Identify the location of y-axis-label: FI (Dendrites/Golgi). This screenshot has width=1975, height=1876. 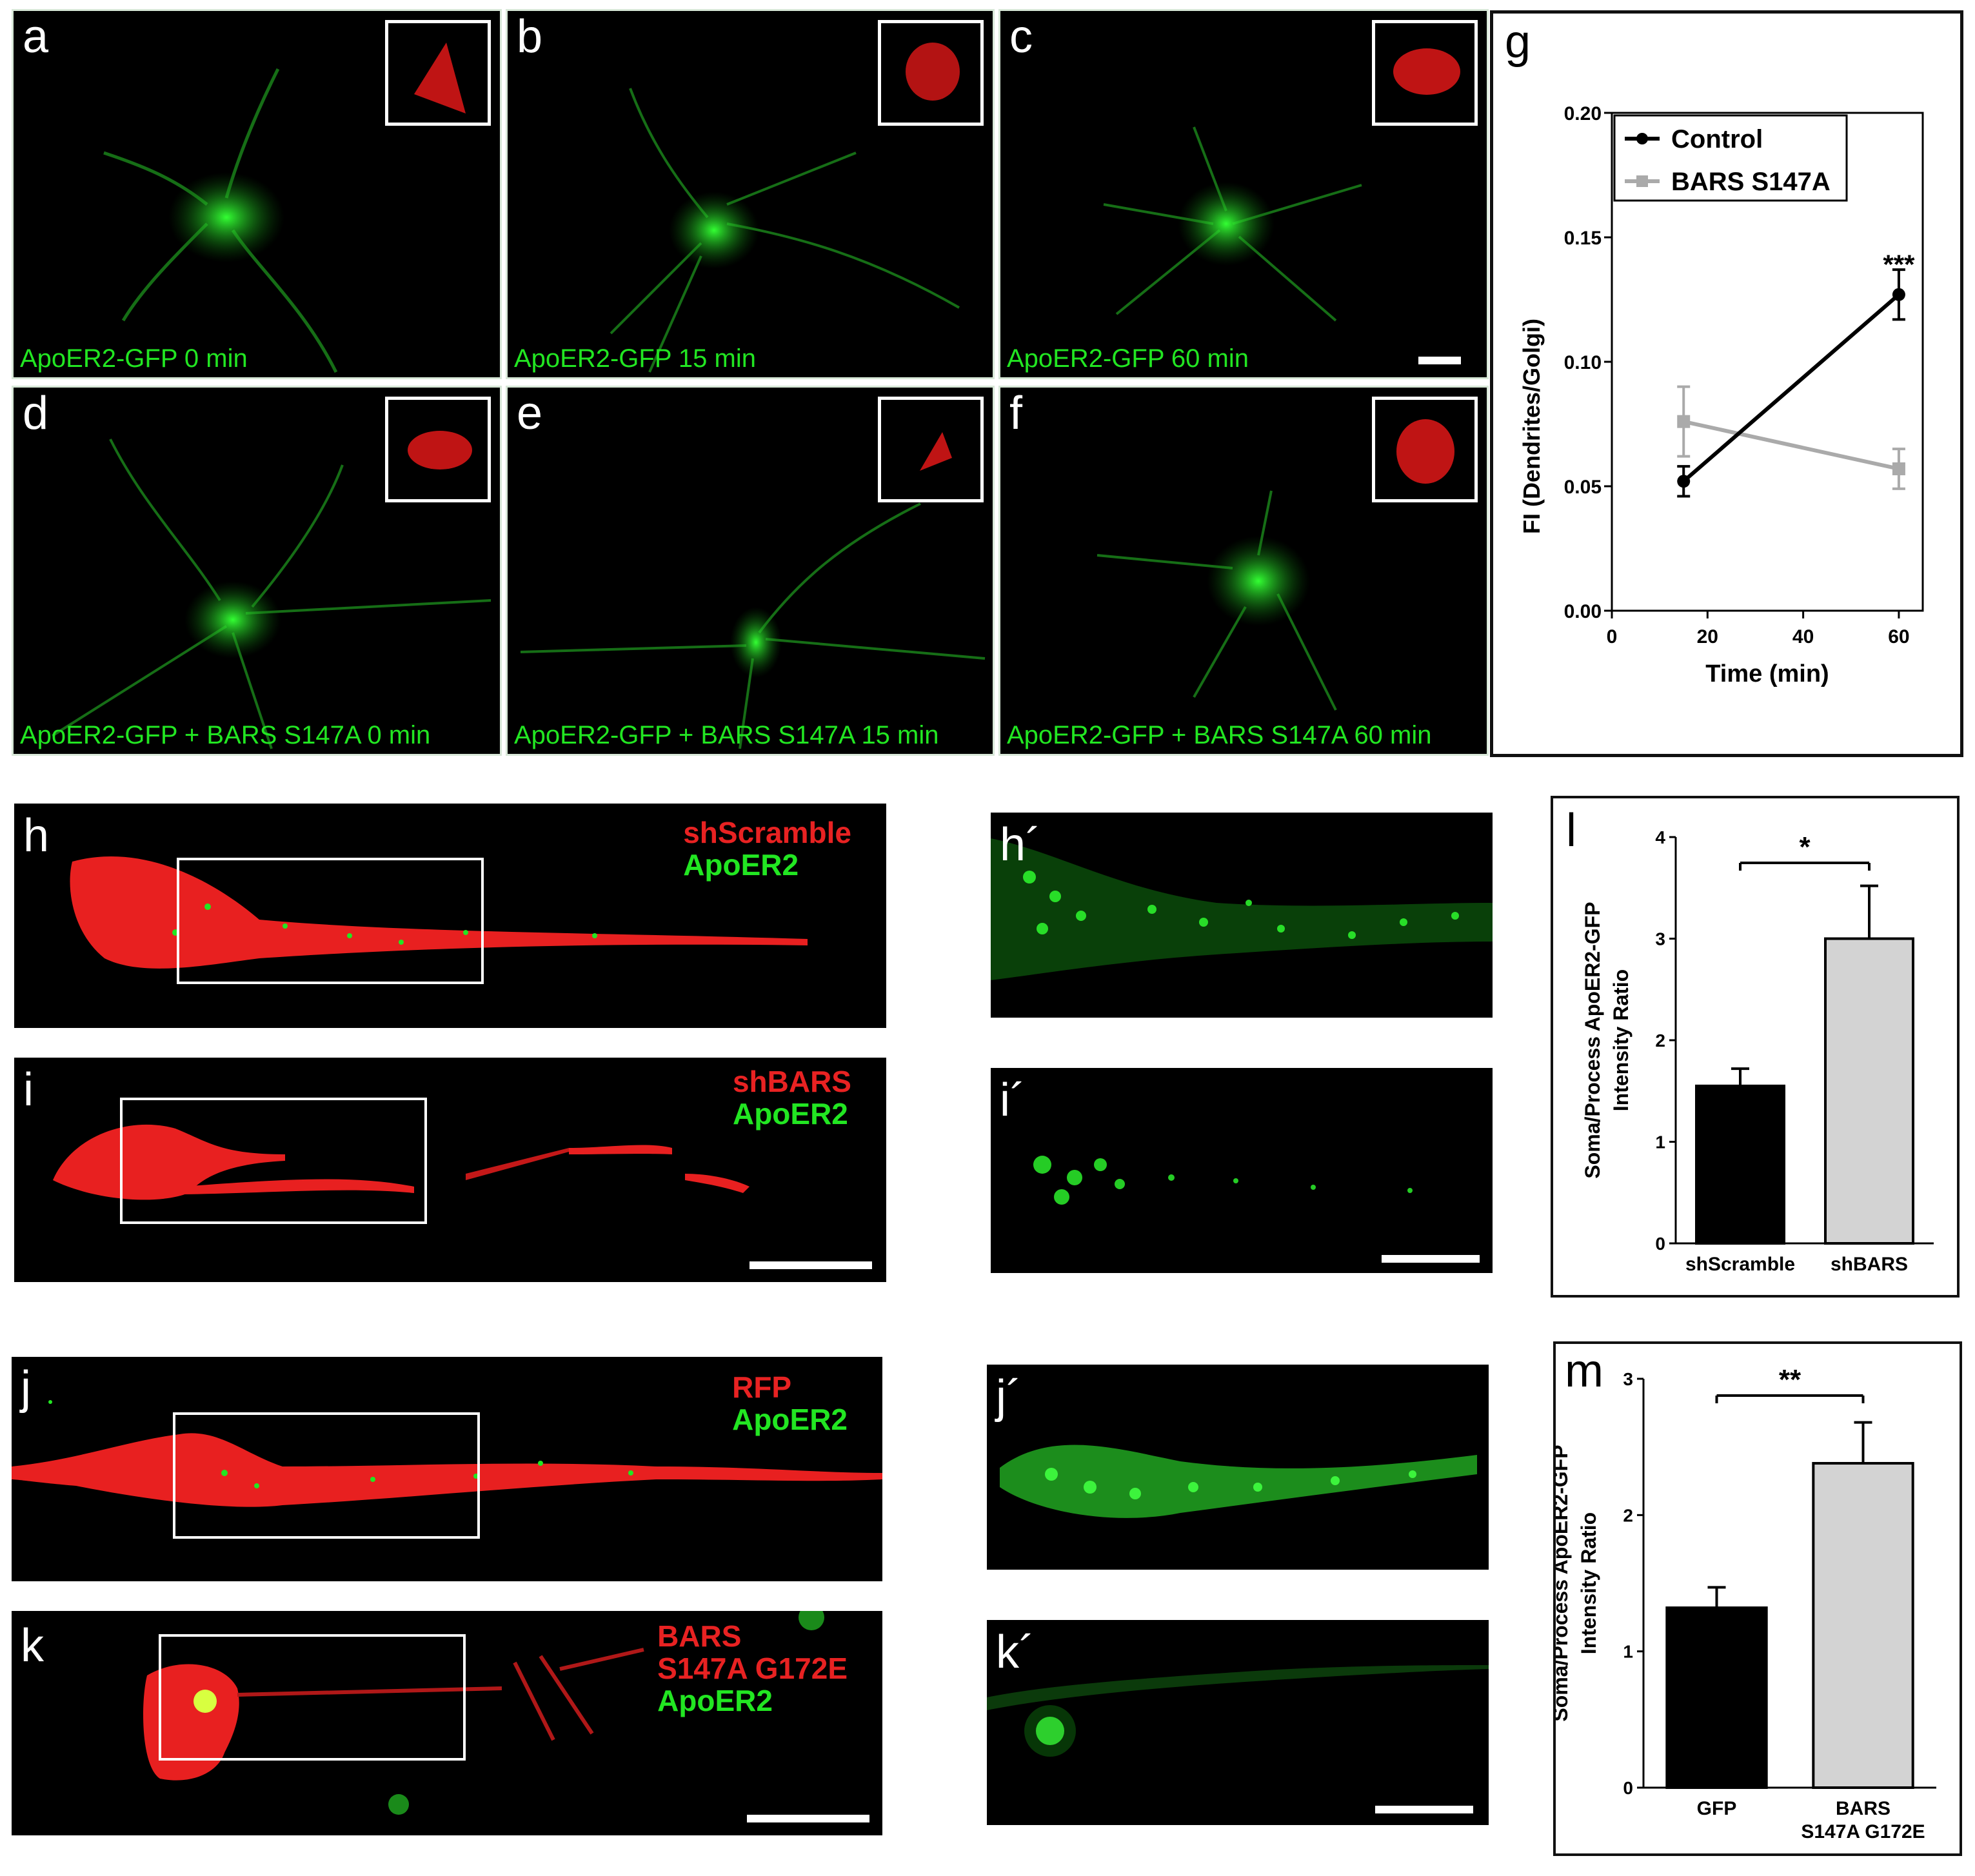
(1531, 426).